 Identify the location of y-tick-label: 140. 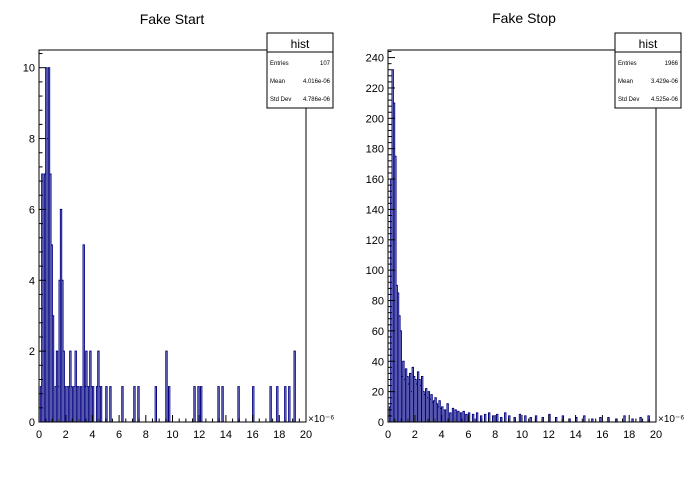
(375, 210).